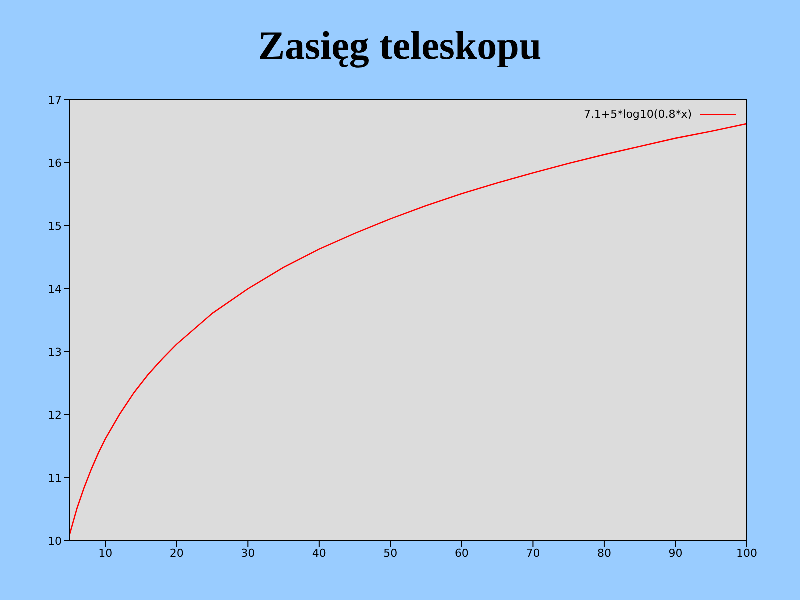  I want to click on x-tick-label: 80, so click(604, 553).